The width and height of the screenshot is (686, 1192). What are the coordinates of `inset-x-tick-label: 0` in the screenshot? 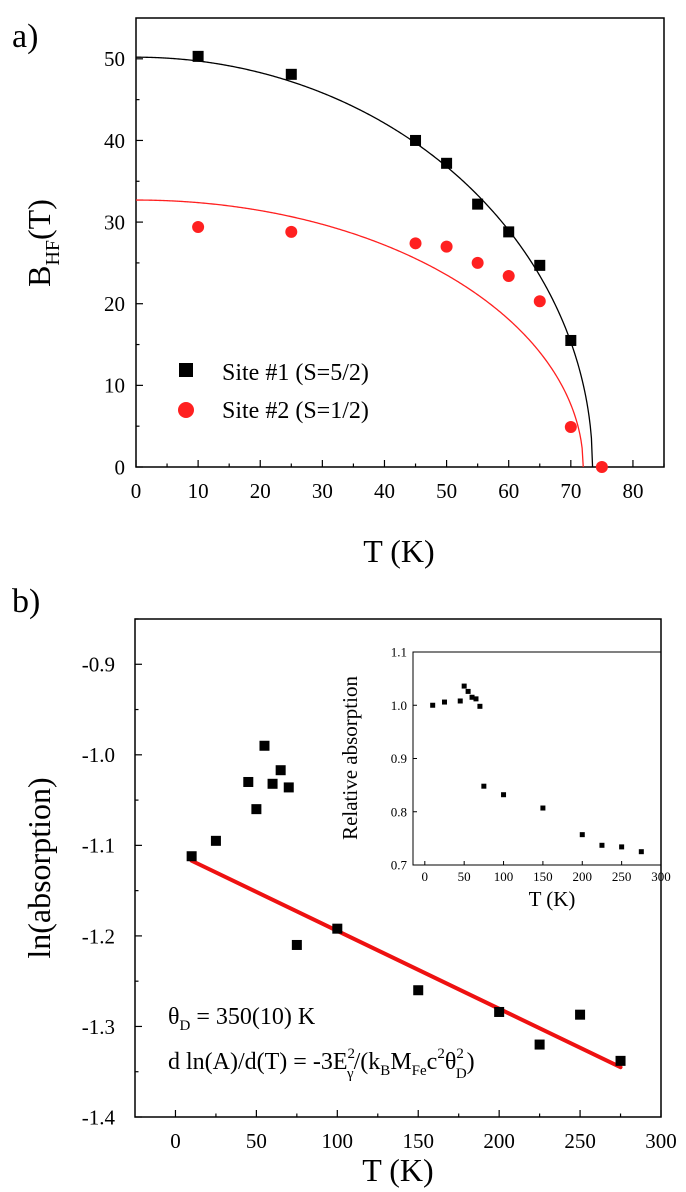 It's located at (425, 876).